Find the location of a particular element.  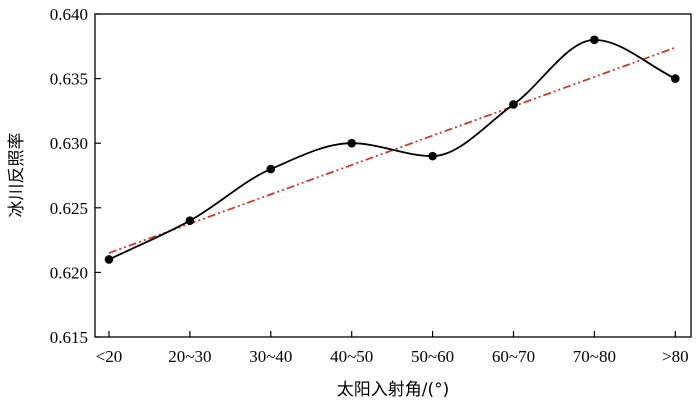

y-tick-label: 0.615 is located at coordinates (69, 337).